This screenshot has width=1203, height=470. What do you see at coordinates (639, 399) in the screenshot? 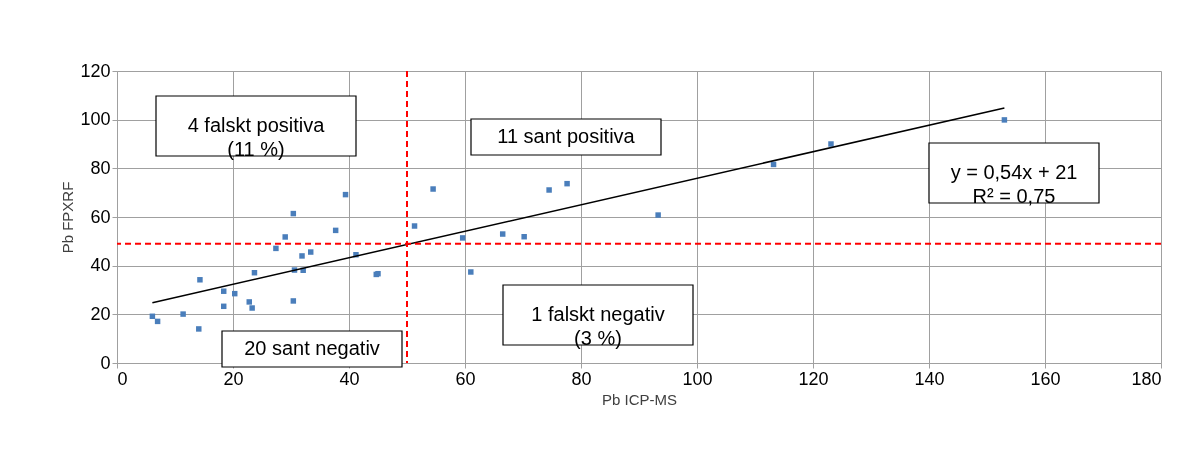
I see `x-axis-title: Pb ICP-MS` at bounding box center [639, 399].